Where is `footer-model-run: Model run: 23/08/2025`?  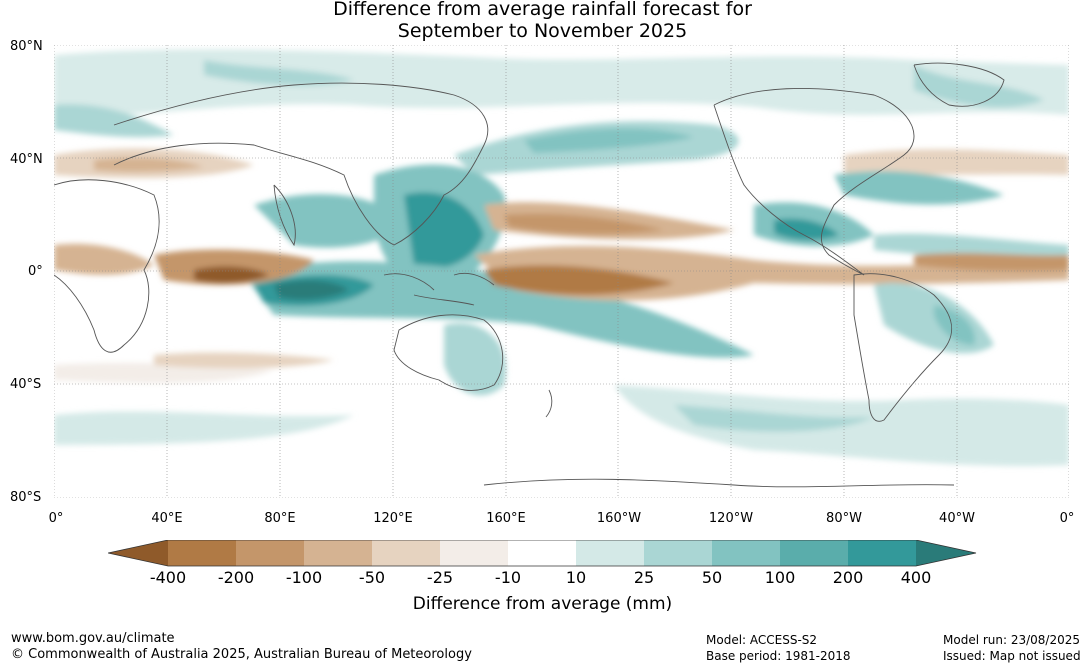
footer-model-run: Model run: 23/08/2025 is located at coordinates (1012, 640).